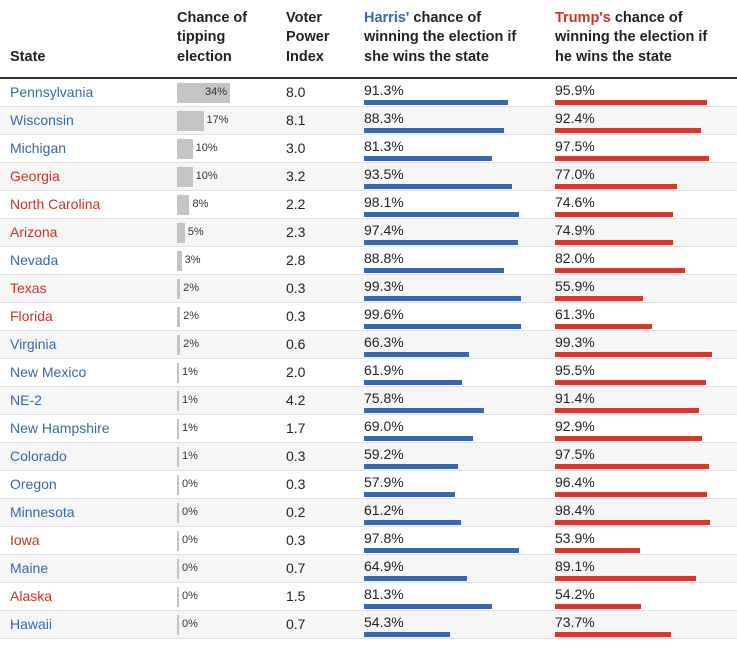  What do you see at coordinates (296, 596) in the screenshot?
I see `vpi-value: 1.5` at bounding box center [296, 596].